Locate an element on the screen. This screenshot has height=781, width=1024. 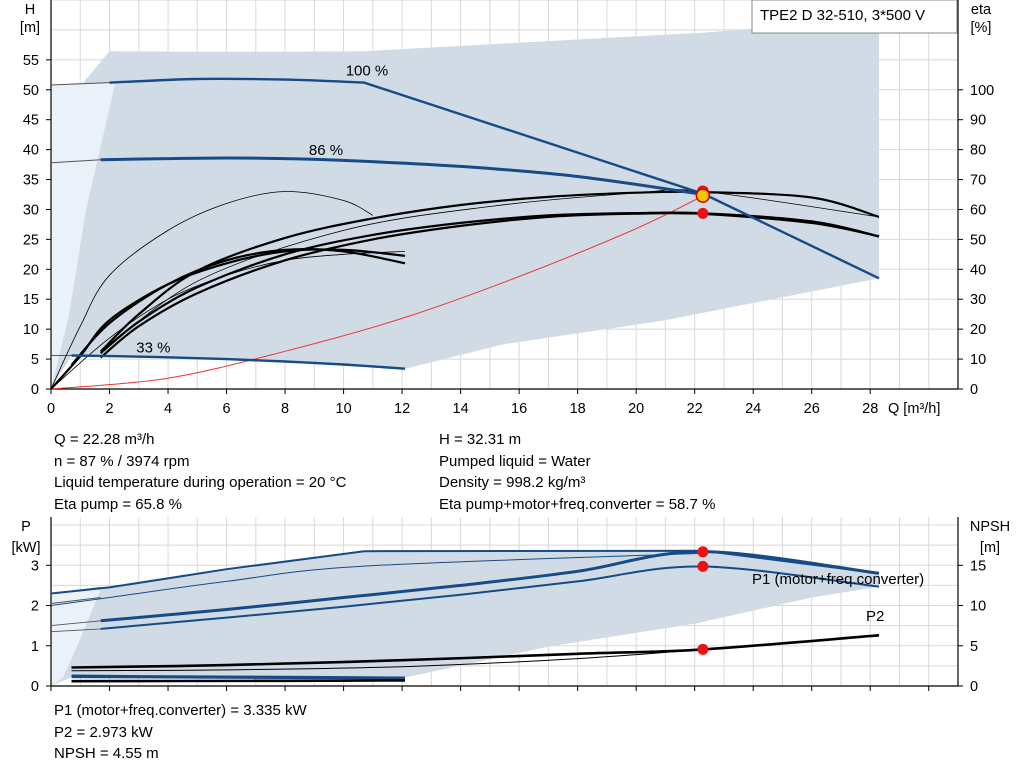
readout-eta-total: Eta pump+motor+freq.converter = 58.7 % is located at coordinates (577, 504).